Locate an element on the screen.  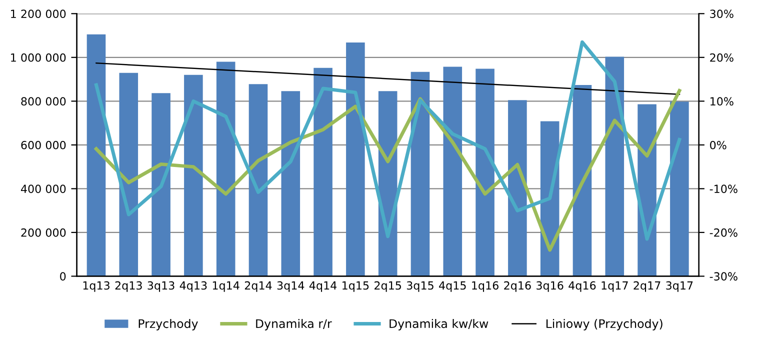
x-tick-label: 3q17 is located at coordinates (679, 286).